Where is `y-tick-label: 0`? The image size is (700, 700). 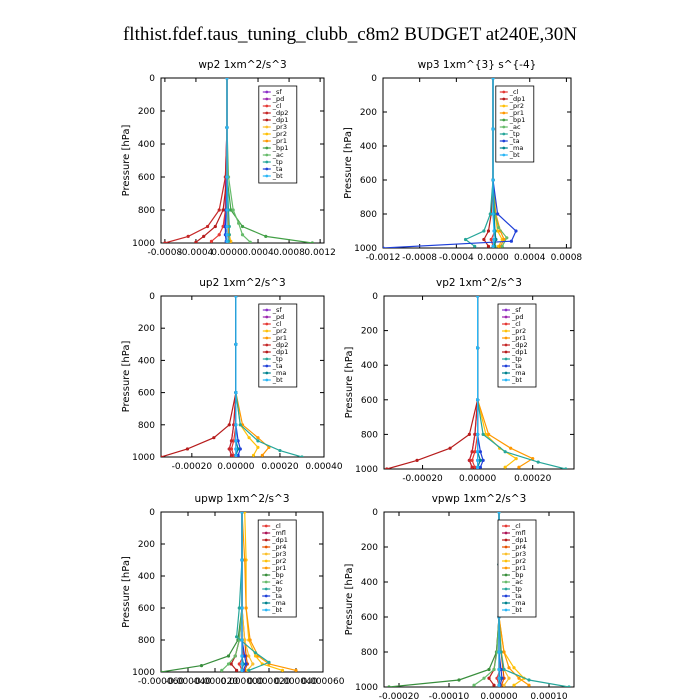 y-tick-label: 0 is located at coordinates (375, 297).